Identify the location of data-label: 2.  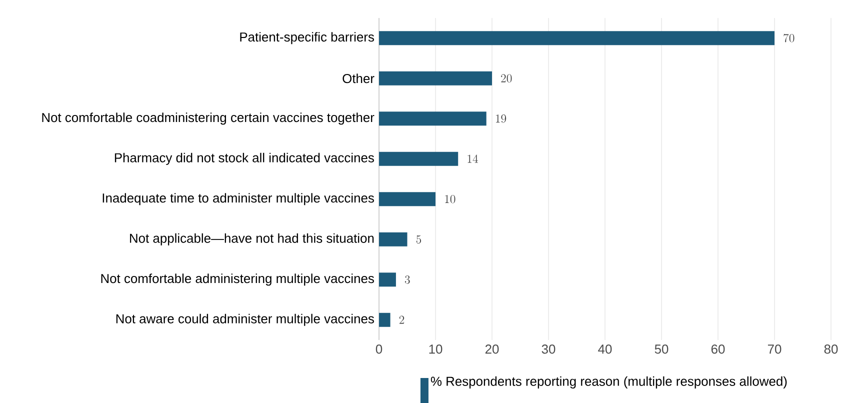
(401, 320).